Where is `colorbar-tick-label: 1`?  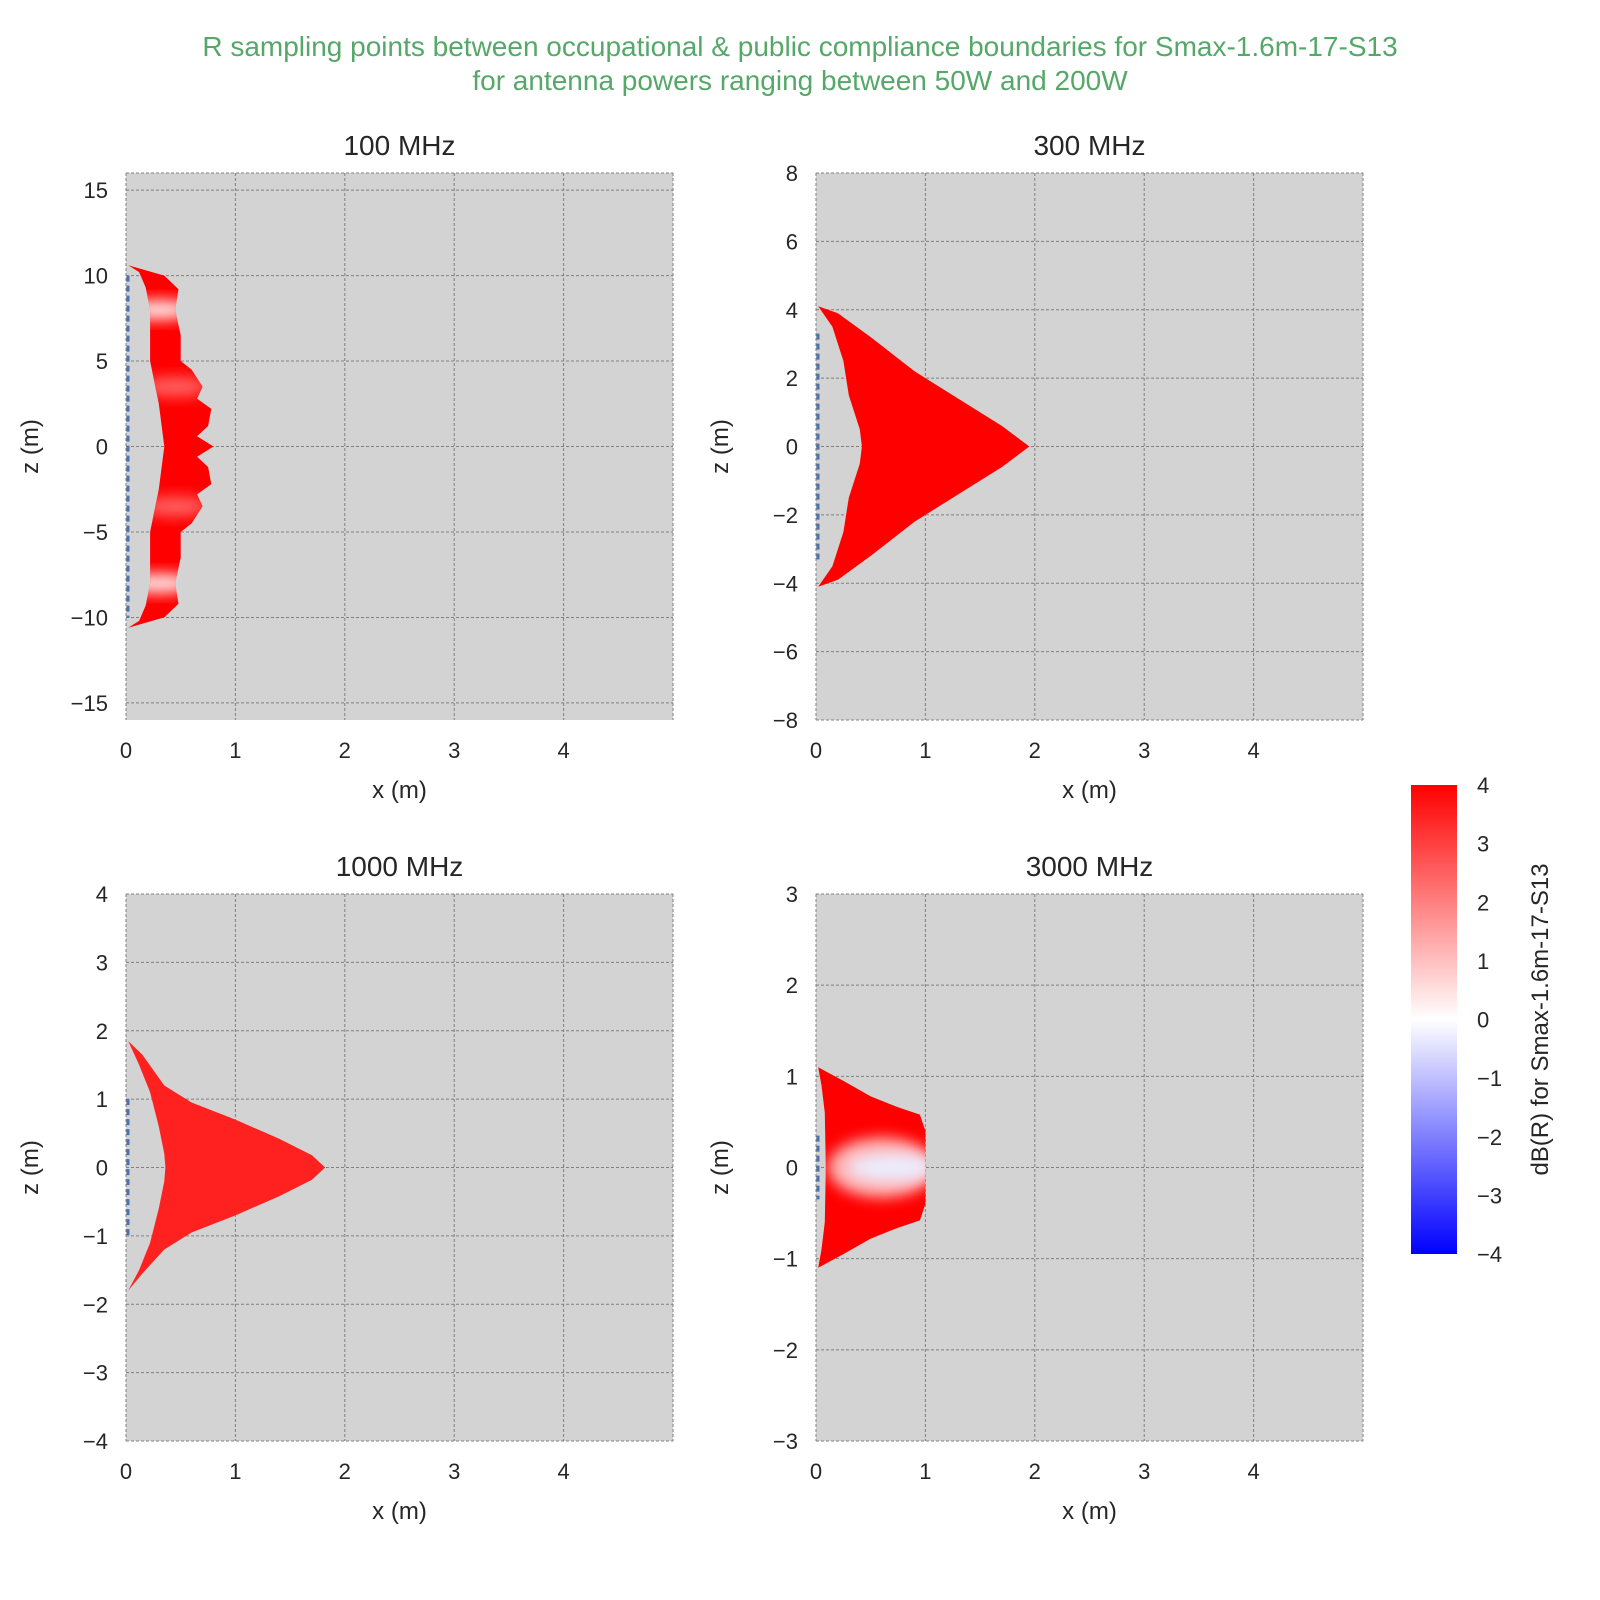
colorbar-tick-label: 1 is located at coordinates (1483, 961).